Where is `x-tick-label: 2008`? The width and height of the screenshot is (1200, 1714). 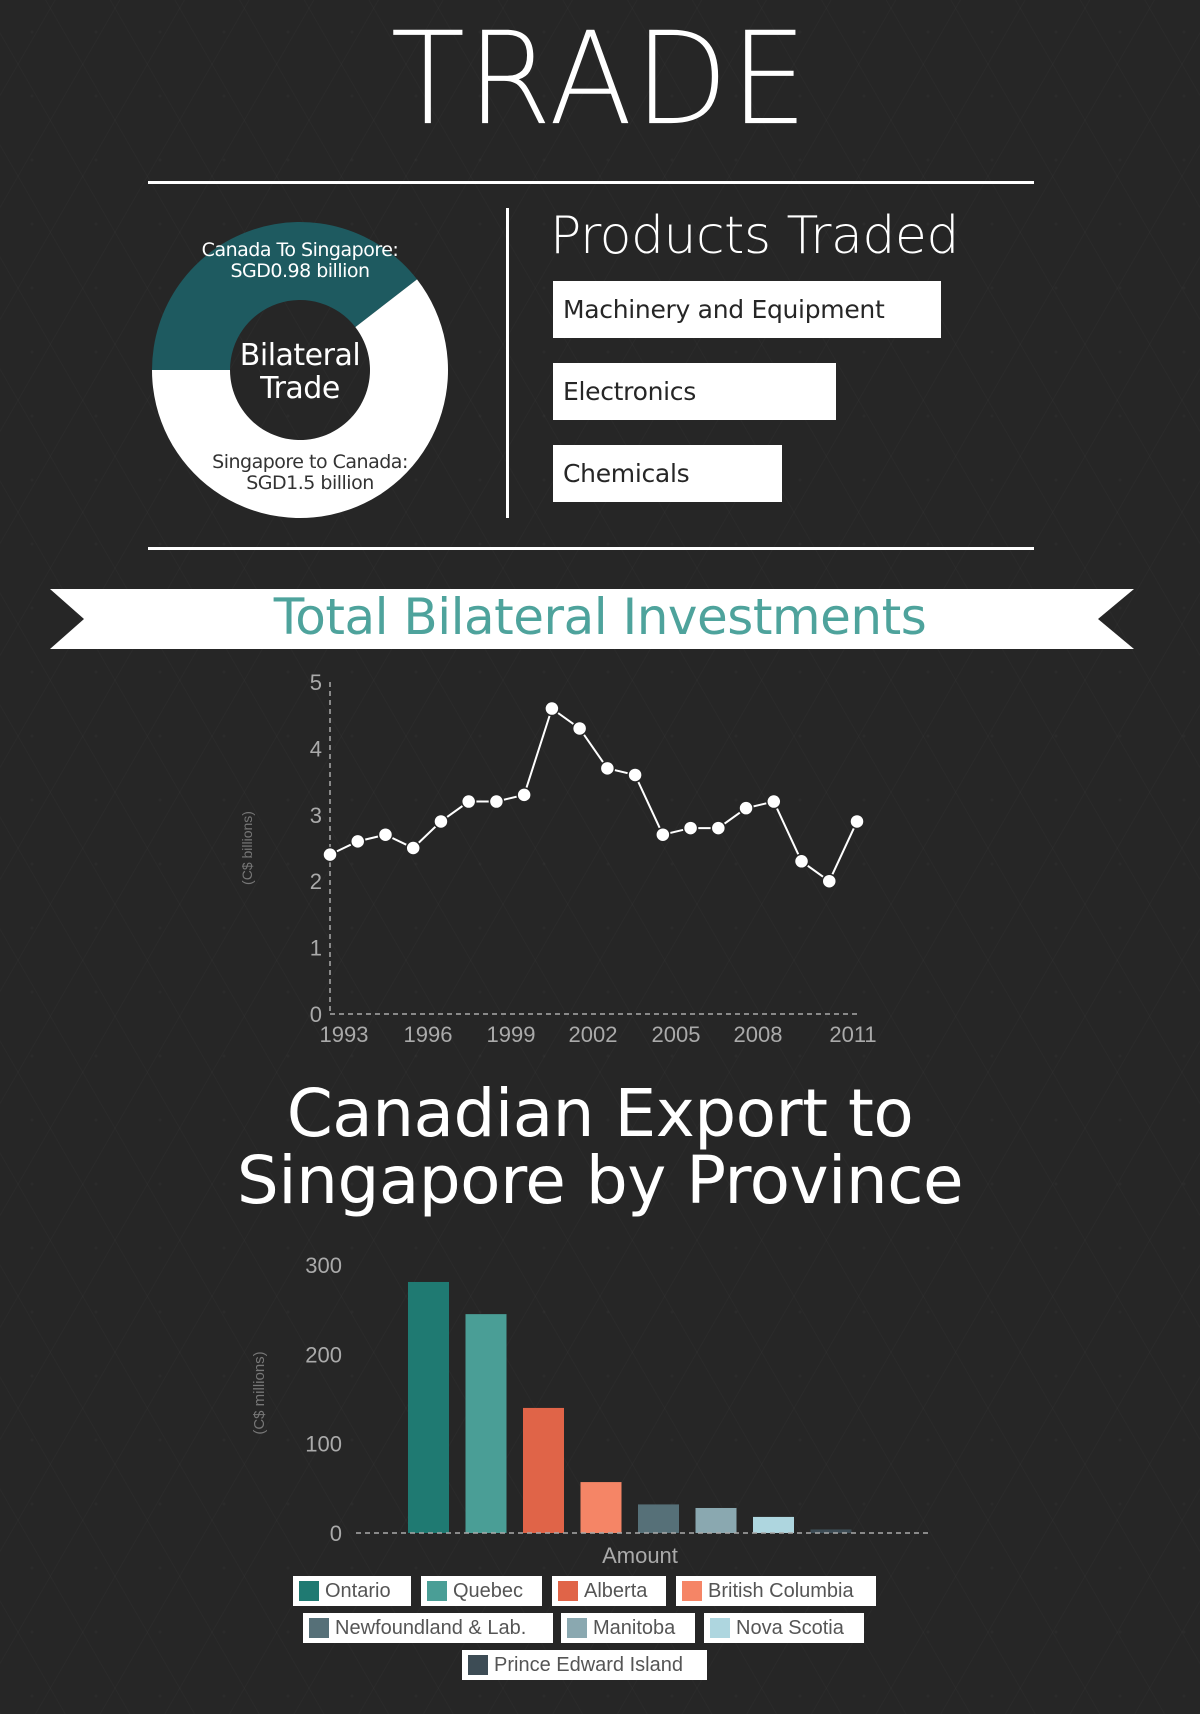 x-tick-label: 2008 is located at coordinates (758, 1034).